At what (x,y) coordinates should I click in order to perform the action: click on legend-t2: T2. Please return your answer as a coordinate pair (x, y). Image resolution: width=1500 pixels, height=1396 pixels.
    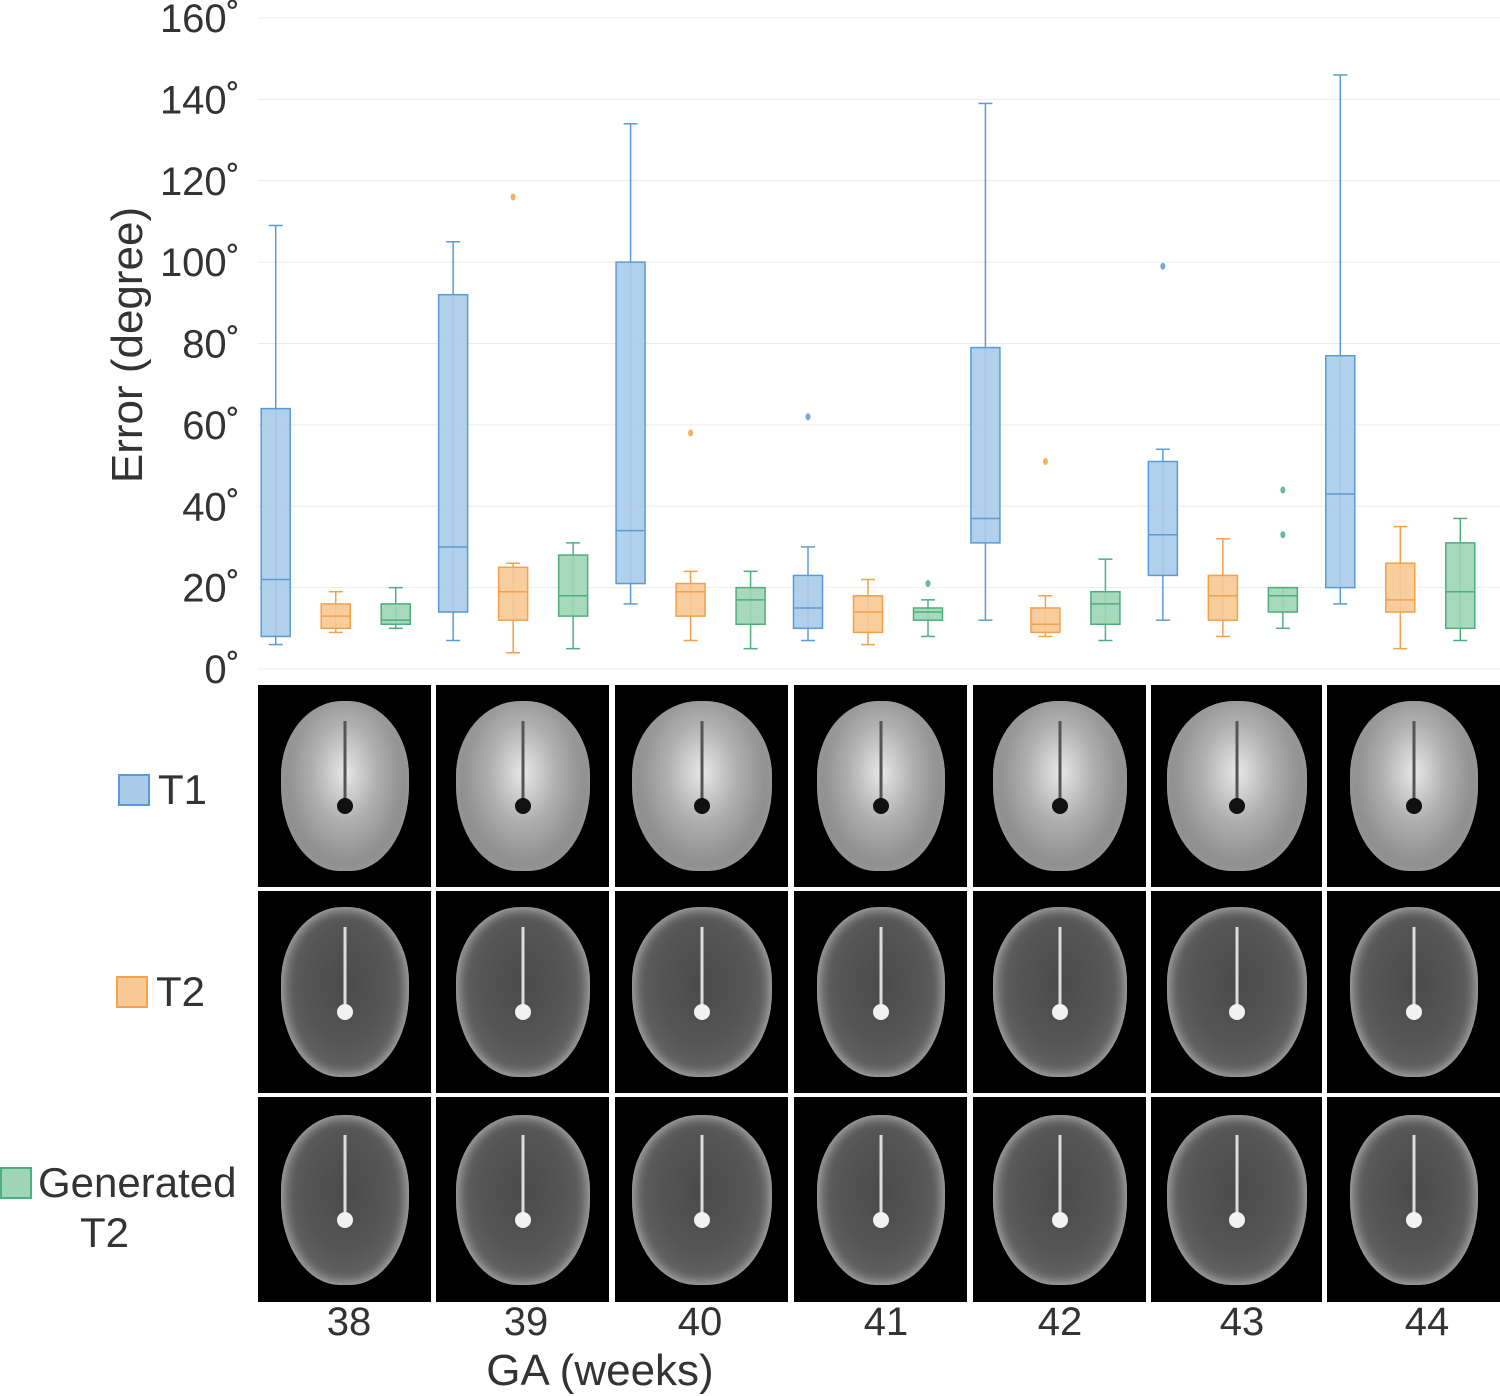
    Looking at the image, I should click on (160, 992).